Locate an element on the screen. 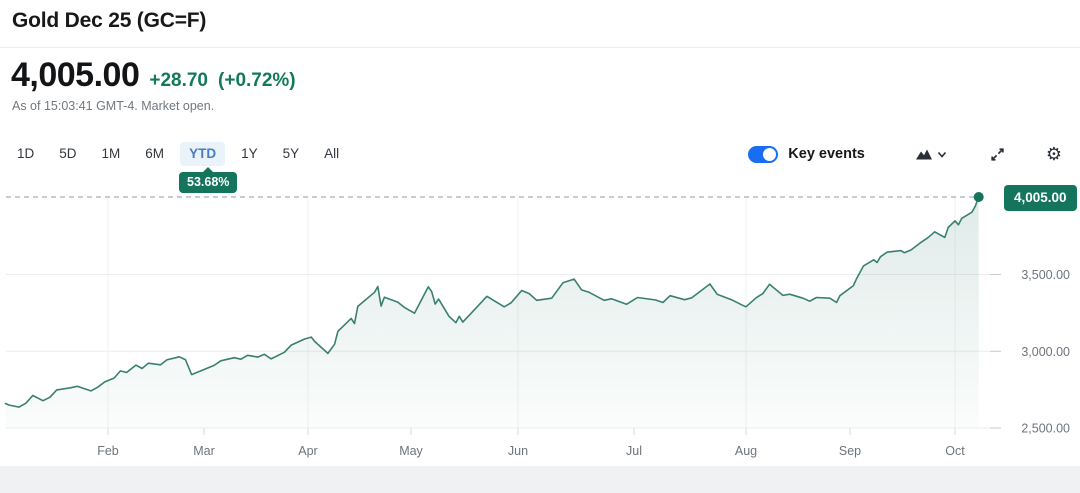  current-price: 4,005.00 is located at coordinates (75, 75).